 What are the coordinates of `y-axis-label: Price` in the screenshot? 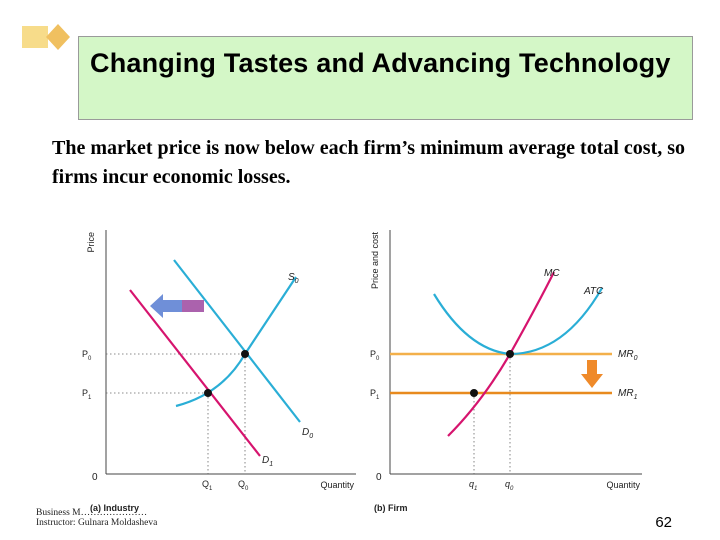 It's located at (91, 242).